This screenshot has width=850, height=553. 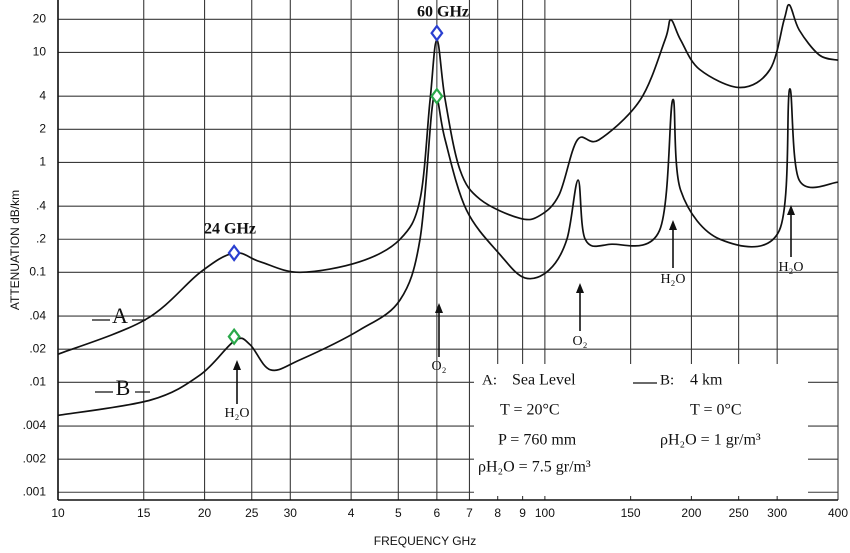 What do you see at coordinates (35, 491) in the screenshot?
I see `y-tick-label: .001` at bounding box center [35, 491].